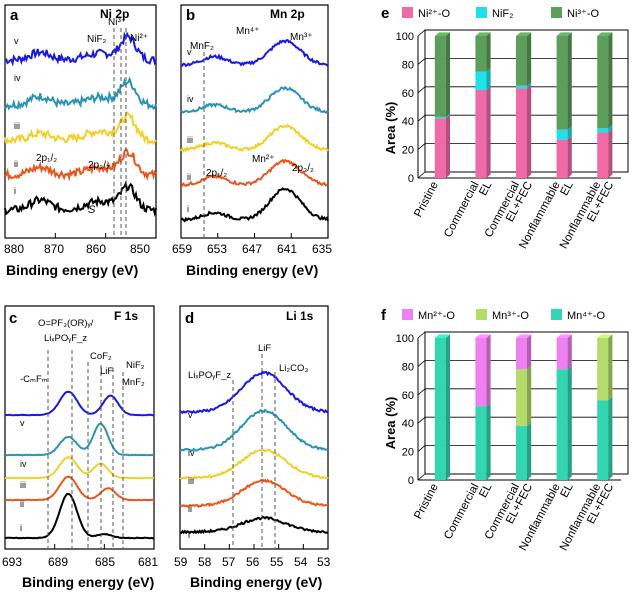  I want to click on xtick-a-860: 860, so click(96, 249).